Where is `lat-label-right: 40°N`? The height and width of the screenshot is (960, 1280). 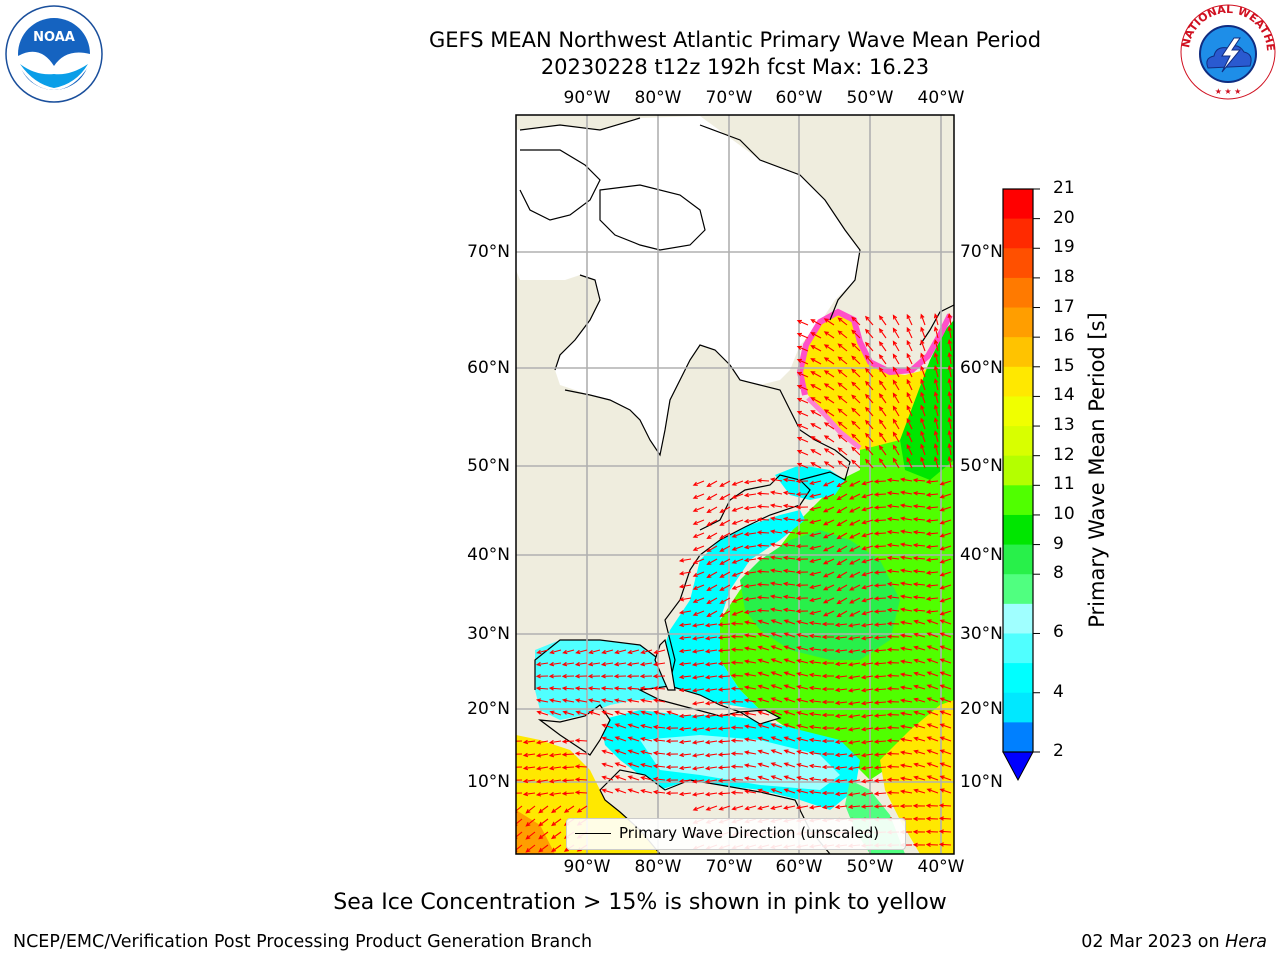
lat-label-right: 40°N is located at coordinates (981, 555).